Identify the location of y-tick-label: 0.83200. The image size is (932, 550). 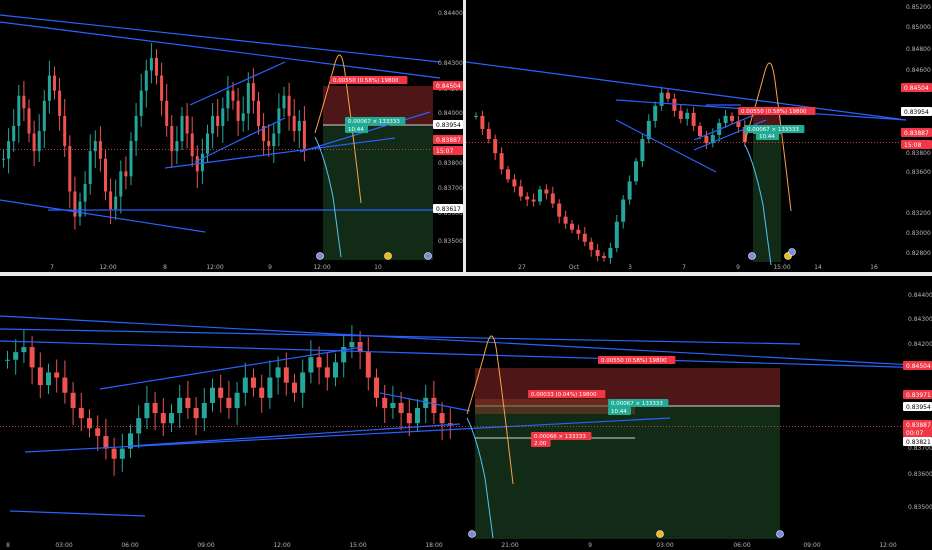
(918, 213).